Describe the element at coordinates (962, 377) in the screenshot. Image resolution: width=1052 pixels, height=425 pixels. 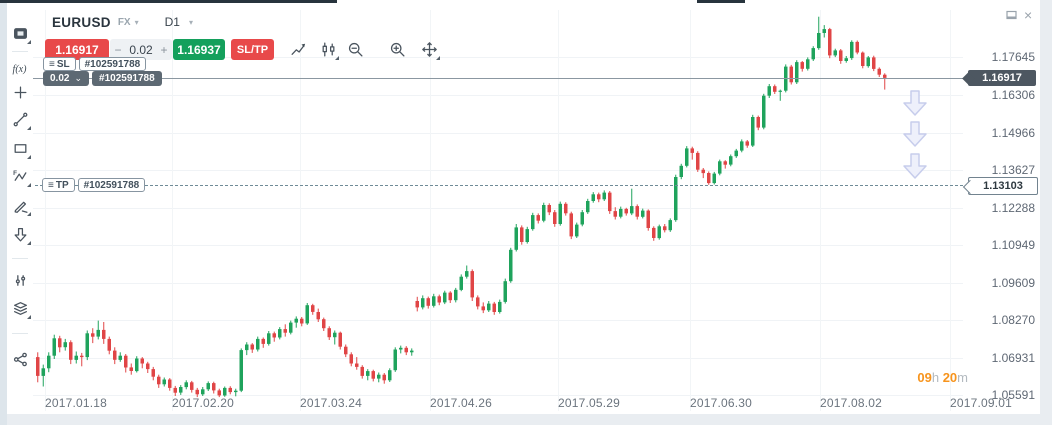
I see `countdown-minutes-unit: m` at that location.